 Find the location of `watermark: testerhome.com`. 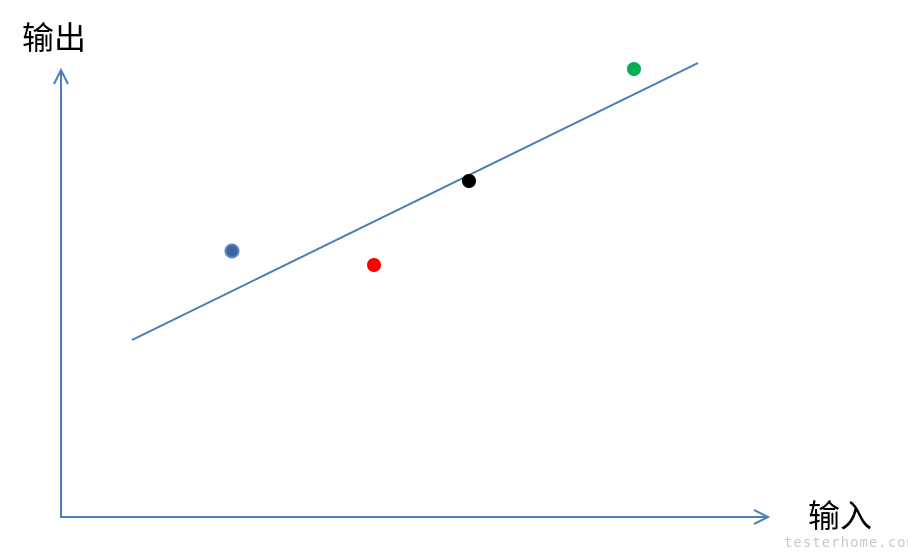

watermark: testerhome.com is located at coordinates (846, 543).